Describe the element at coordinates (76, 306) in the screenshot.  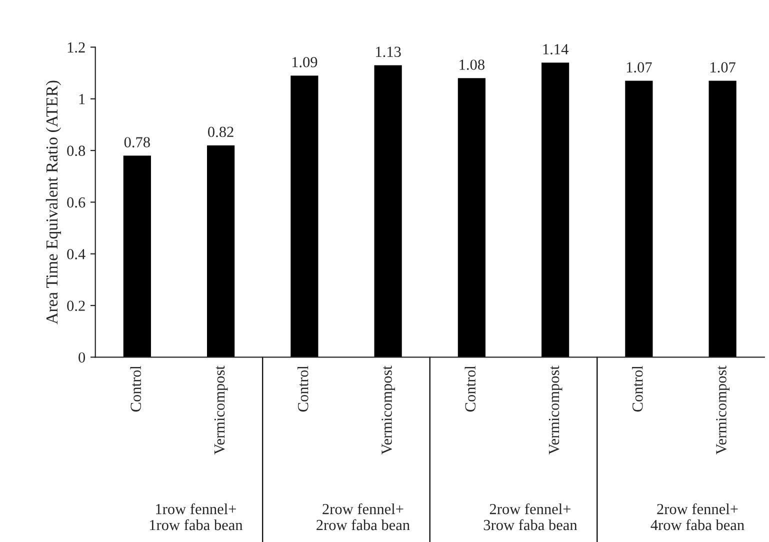
I see `y-tick-label: 0.2` at that location.